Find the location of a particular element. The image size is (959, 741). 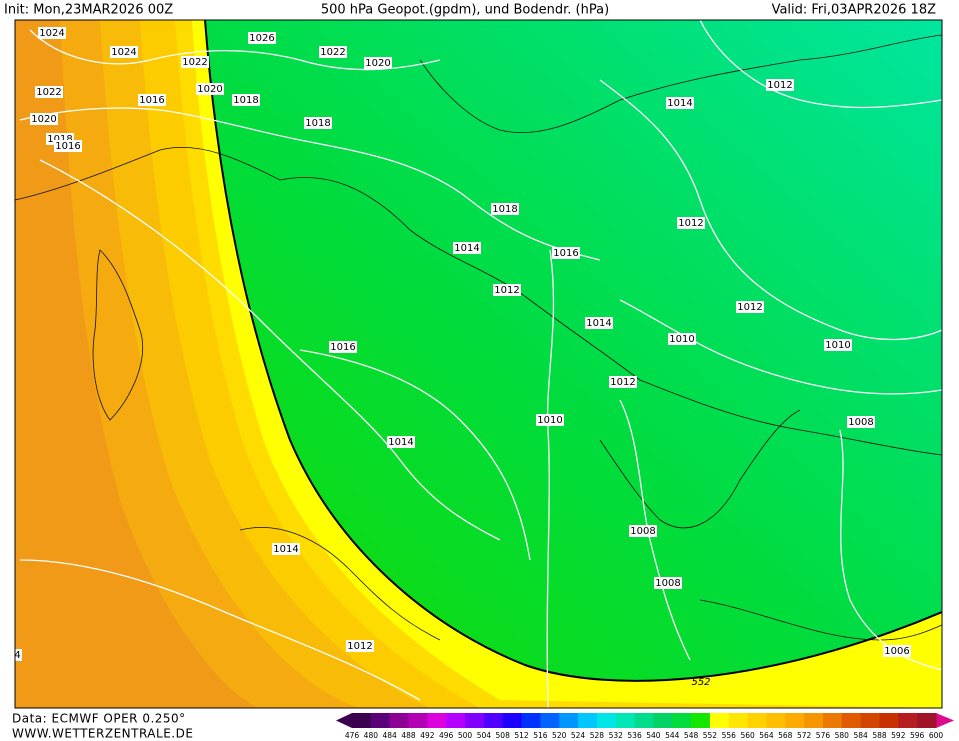

scale-label: 576 is located at coordinates (823, 735).